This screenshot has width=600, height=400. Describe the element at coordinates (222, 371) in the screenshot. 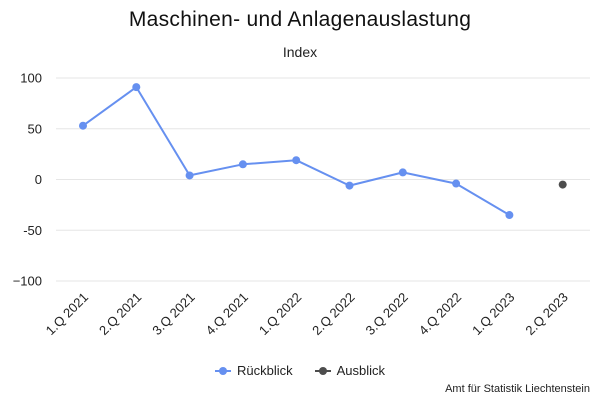

I see `legend-swatch-rueckblick` at that location.